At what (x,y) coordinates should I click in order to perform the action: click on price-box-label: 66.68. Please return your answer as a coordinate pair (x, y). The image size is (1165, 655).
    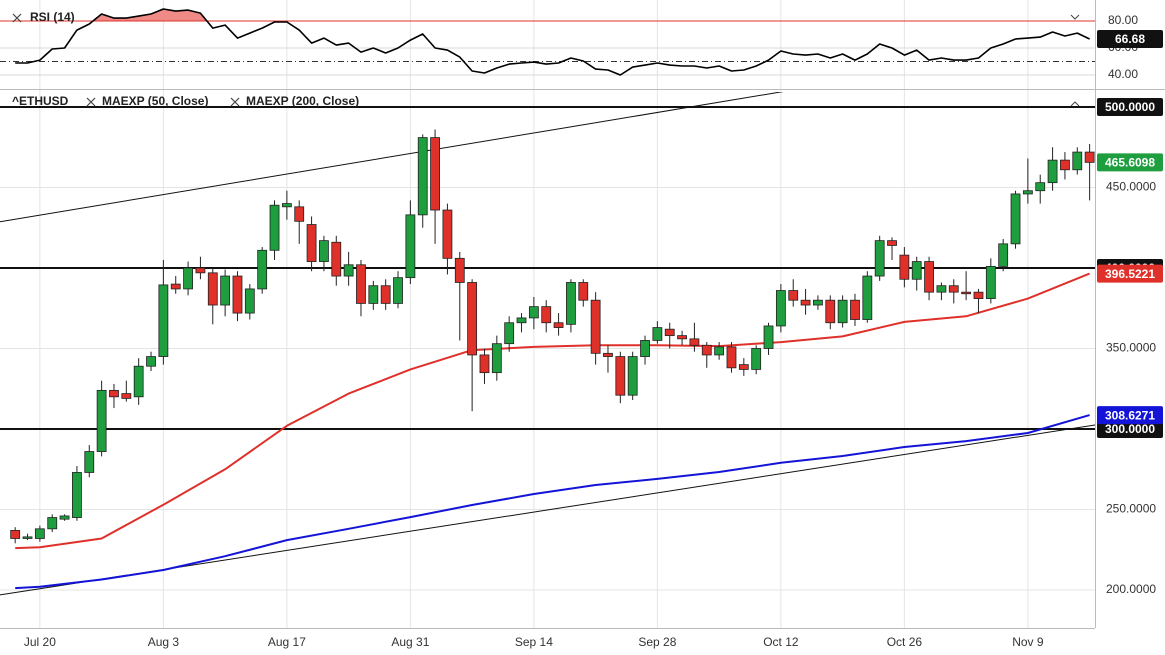
    Looking at the image, I should click on (1130, 39).